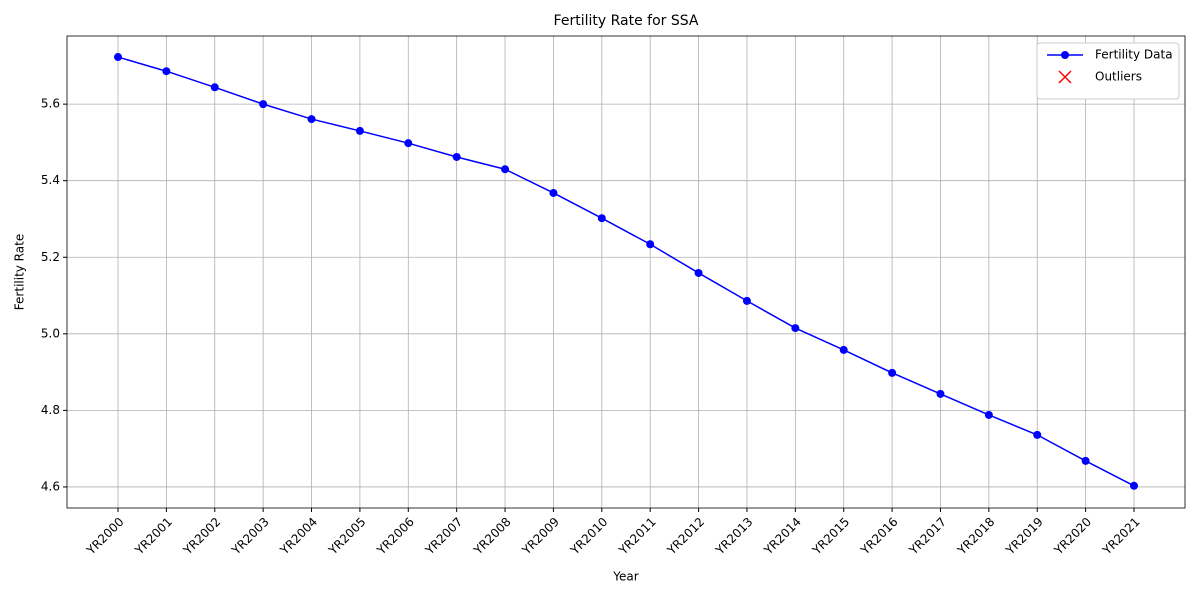 Image resolution: width=1200 pixels, height=600 pixels. What do you see at coordinates (626, 21) in the screenshot?
I see `chart-title: Fertility Rate for SSA` at bounding box center [626, 21].